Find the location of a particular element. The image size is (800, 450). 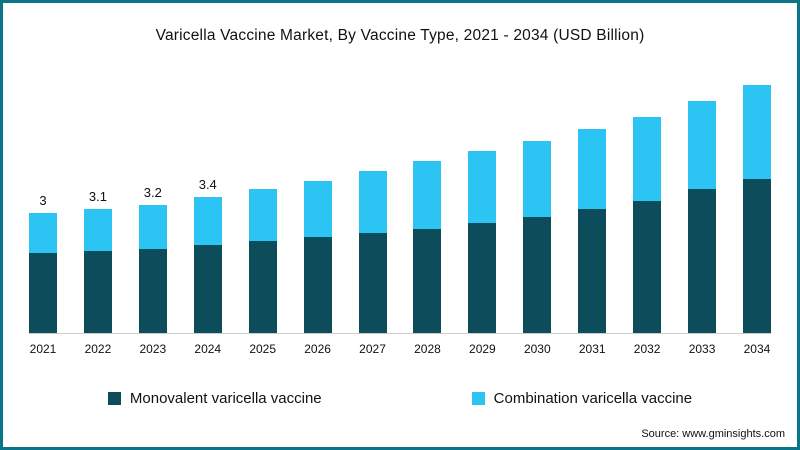

x-axis-label: 2024 is located at coordinates (208, 349).